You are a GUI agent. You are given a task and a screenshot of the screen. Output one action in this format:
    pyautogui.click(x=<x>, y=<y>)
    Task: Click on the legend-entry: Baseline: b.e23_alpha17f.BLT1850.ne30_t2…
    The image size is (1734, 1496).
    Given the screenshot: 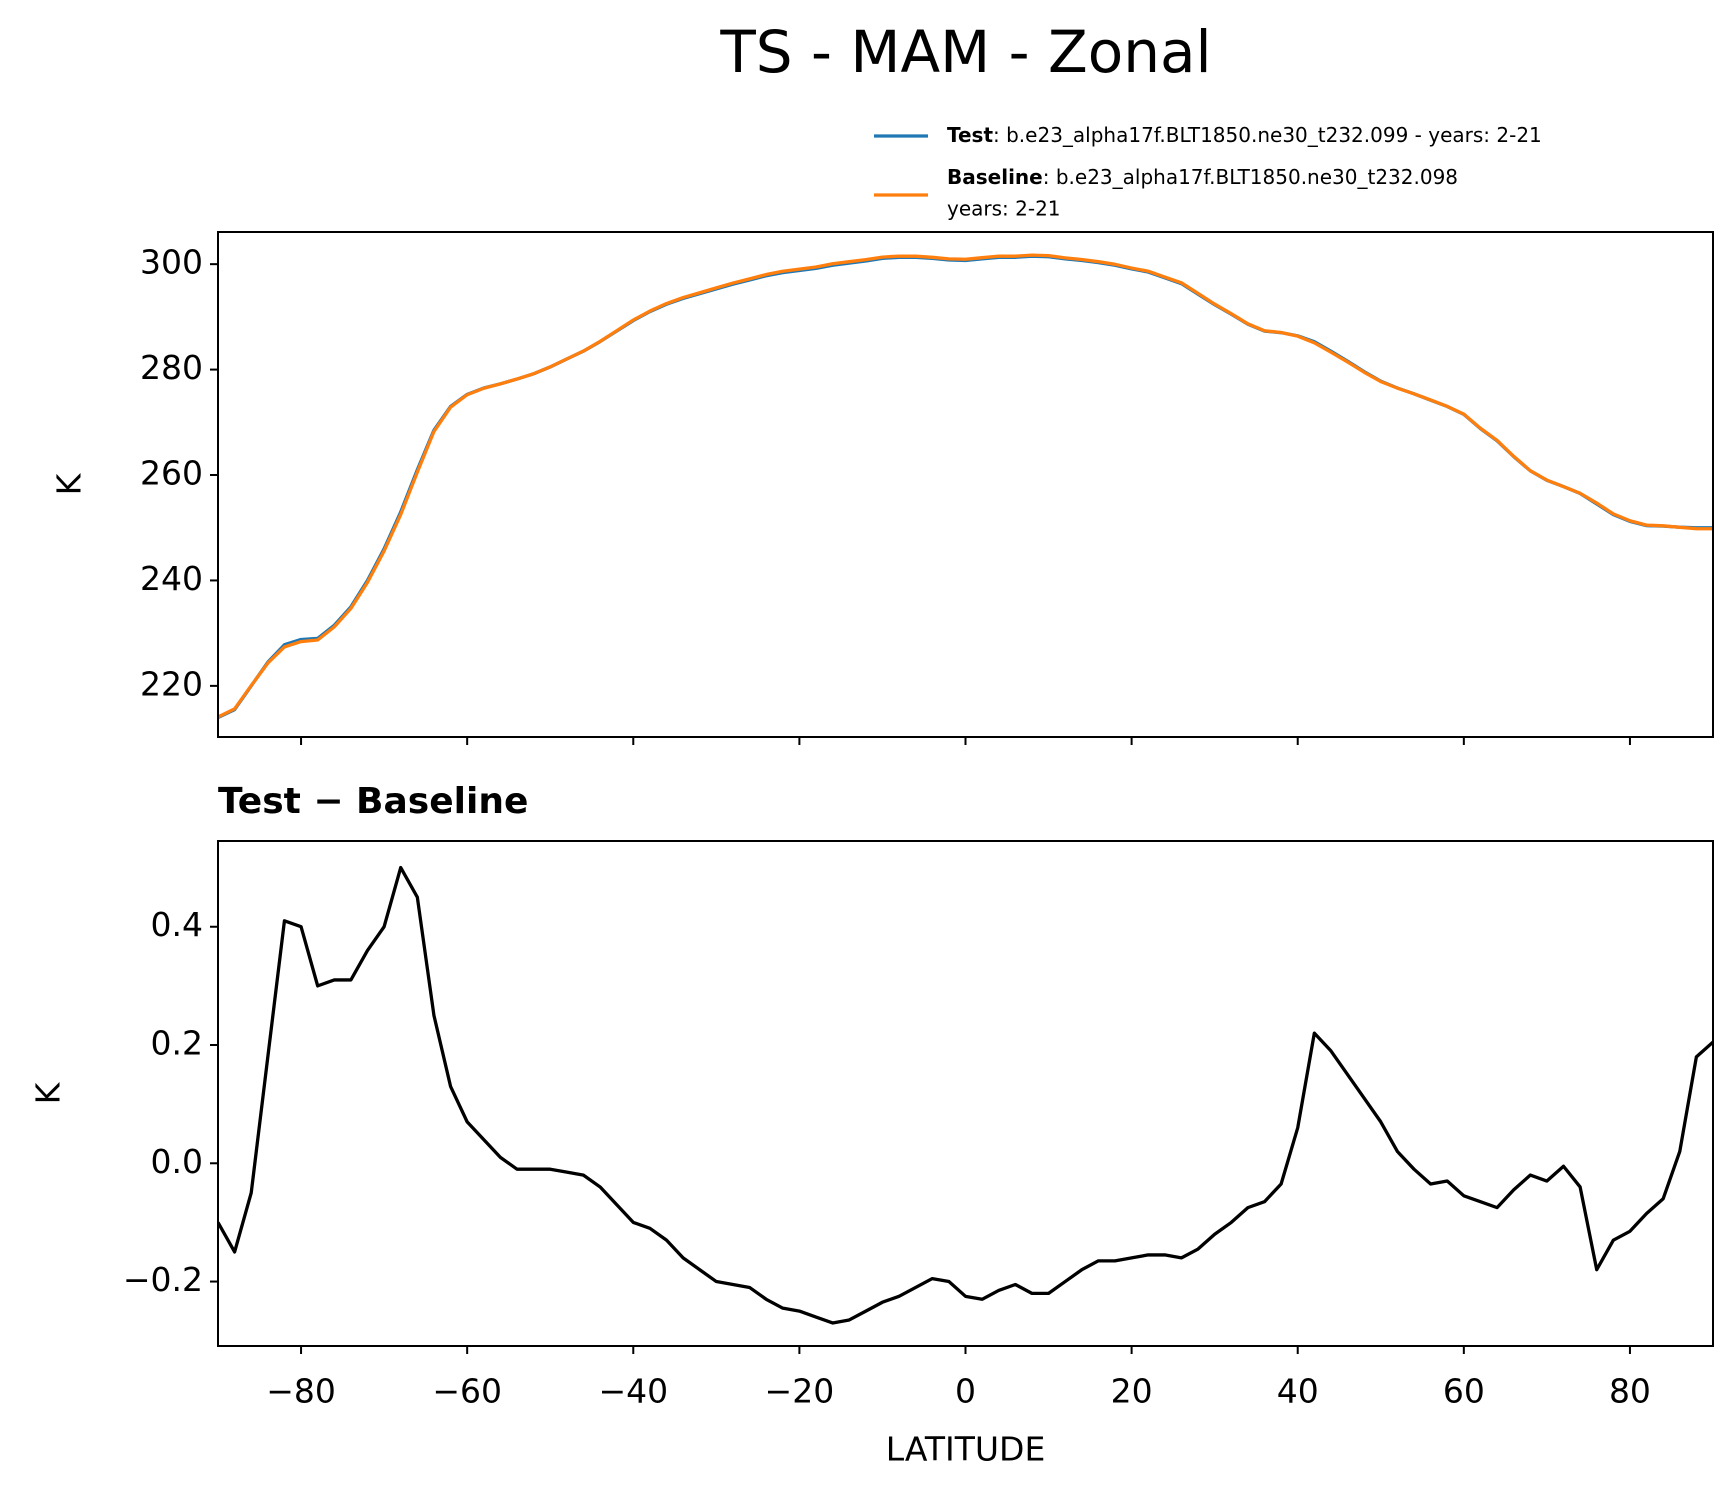 What is the action you would take?
    pyautogui.click(x=1202, y=177)
    